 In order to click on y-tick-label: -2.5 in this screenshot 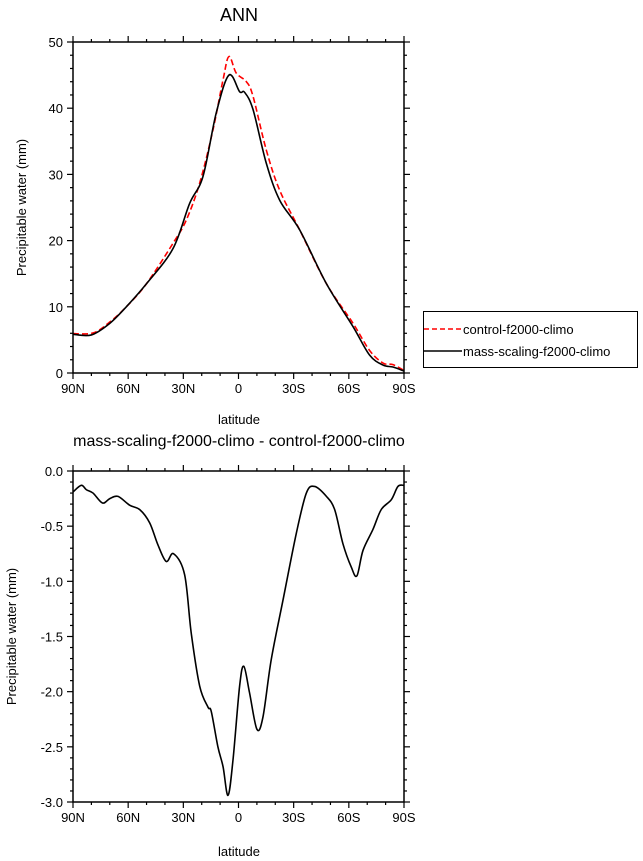, I will do `click(52, 747)`.